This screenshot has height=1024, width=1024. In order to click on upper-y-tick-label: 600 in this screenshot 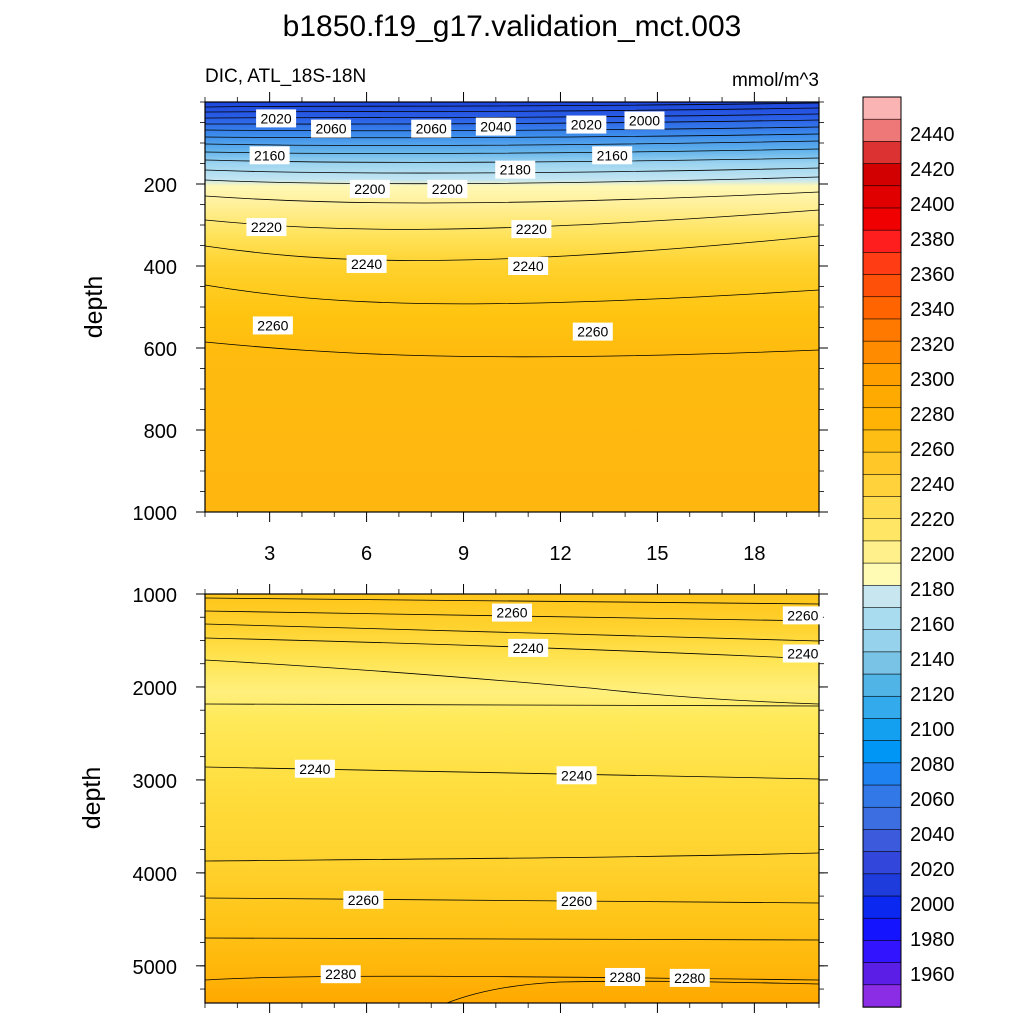, I will do `click(160, 350)`.